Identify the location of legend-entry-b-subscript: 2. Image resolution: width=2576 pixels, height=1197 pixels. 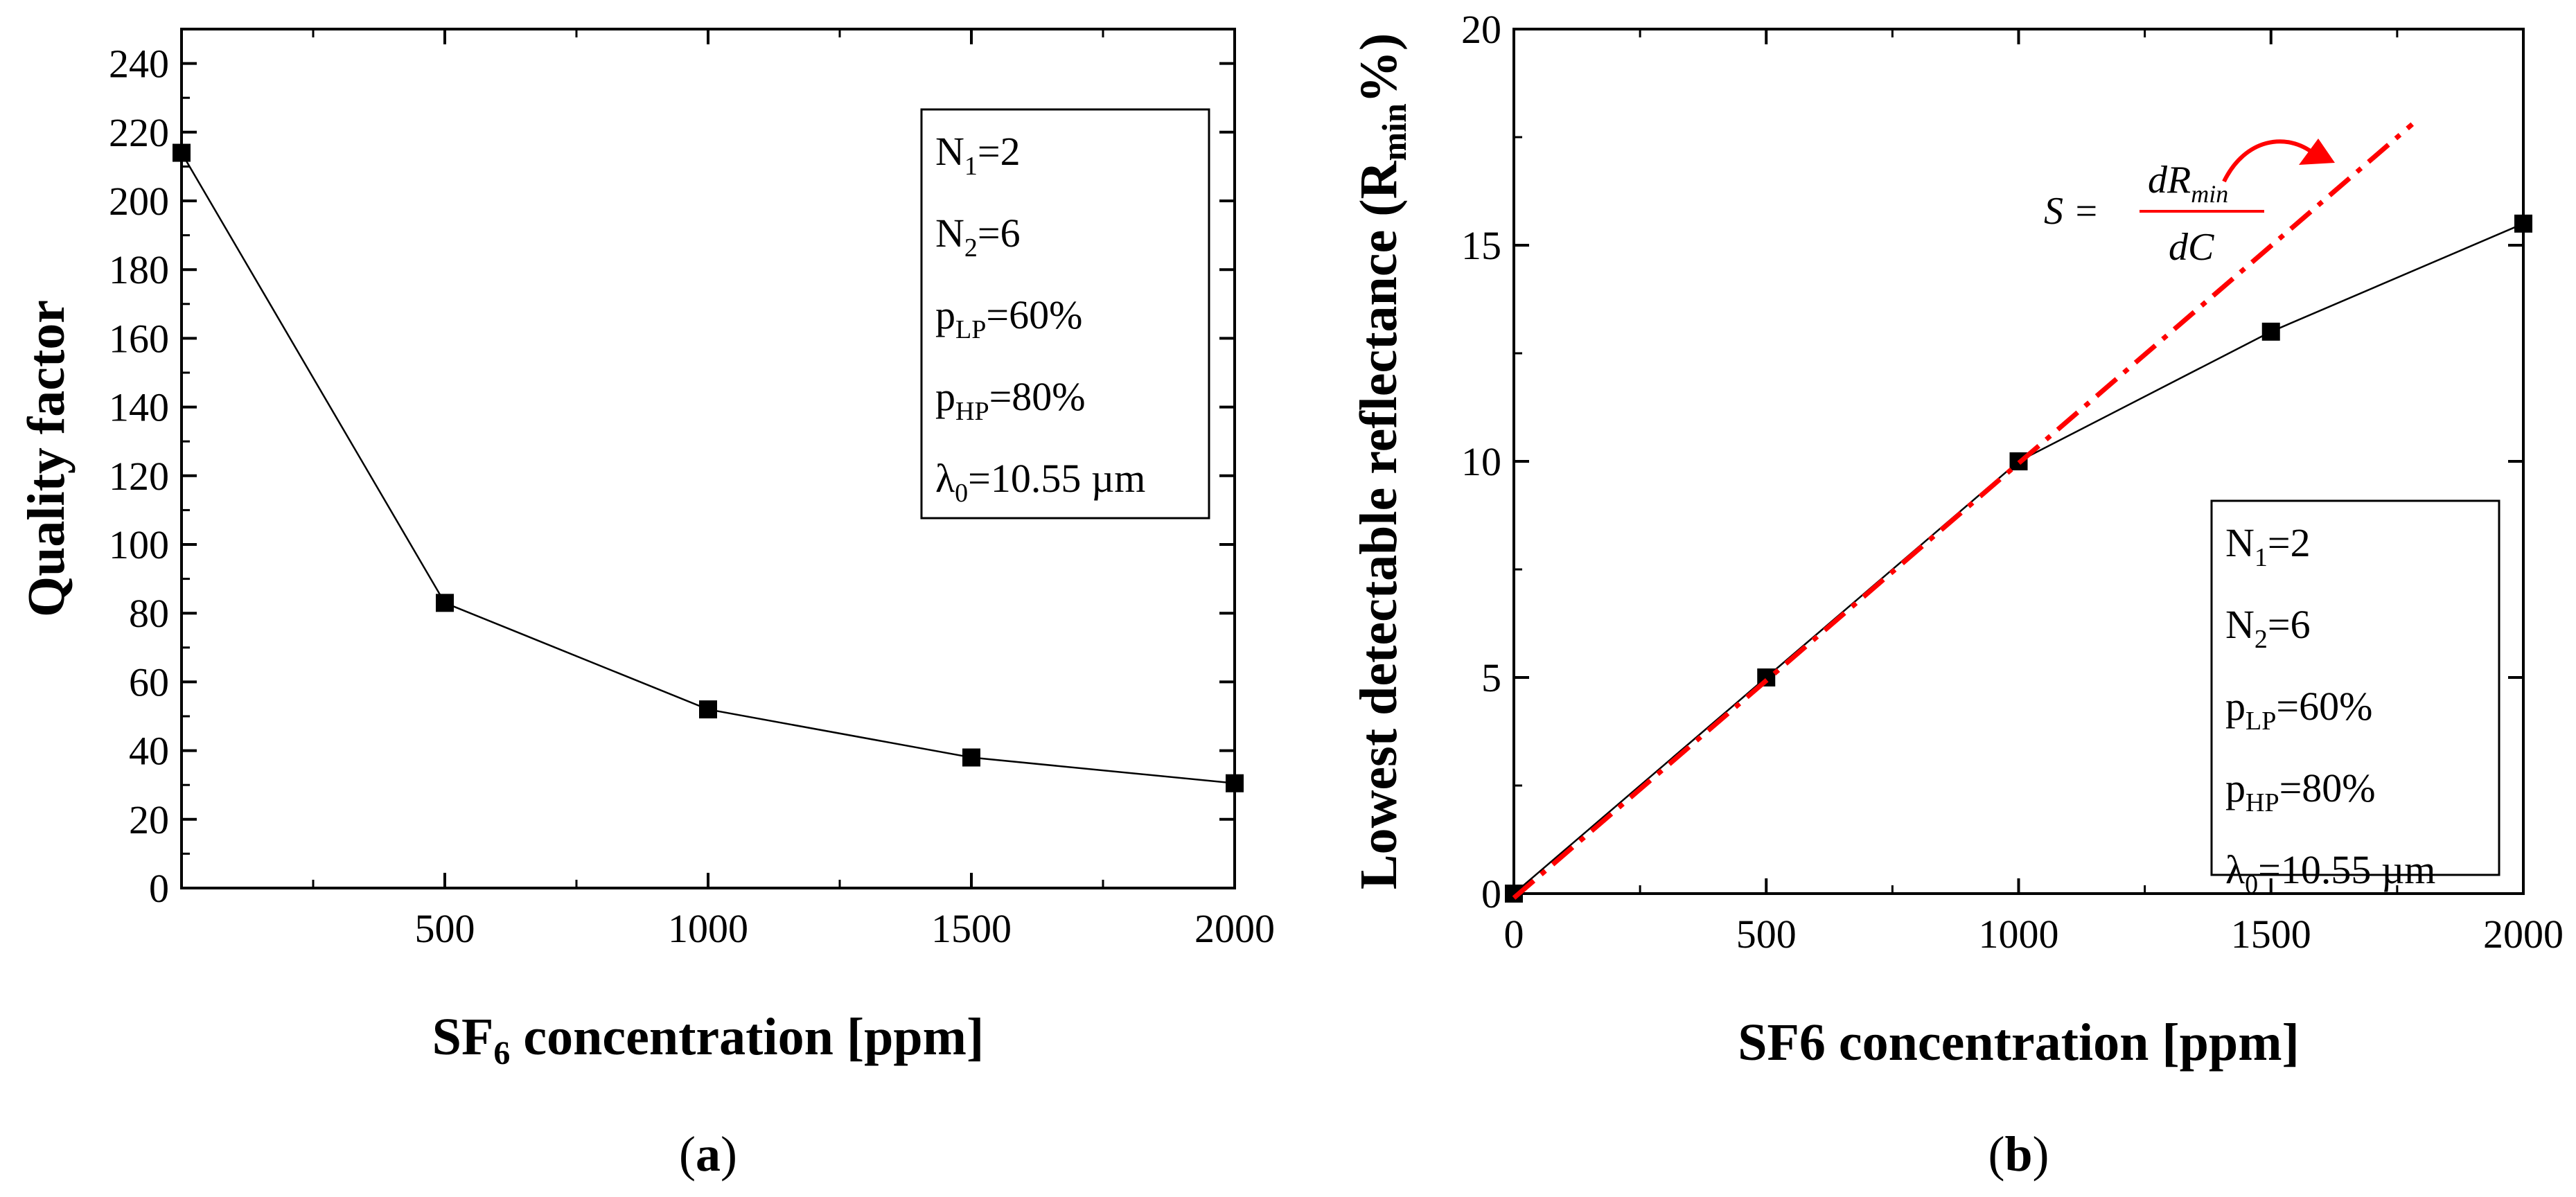
(2261, 639).